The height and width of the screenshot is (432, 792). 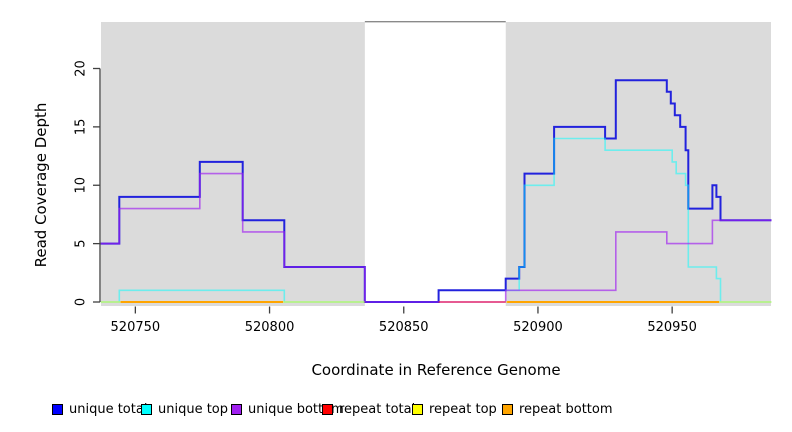 I want to click on legend-item-repeat-total: repeat total, so click(x=369, y=409).